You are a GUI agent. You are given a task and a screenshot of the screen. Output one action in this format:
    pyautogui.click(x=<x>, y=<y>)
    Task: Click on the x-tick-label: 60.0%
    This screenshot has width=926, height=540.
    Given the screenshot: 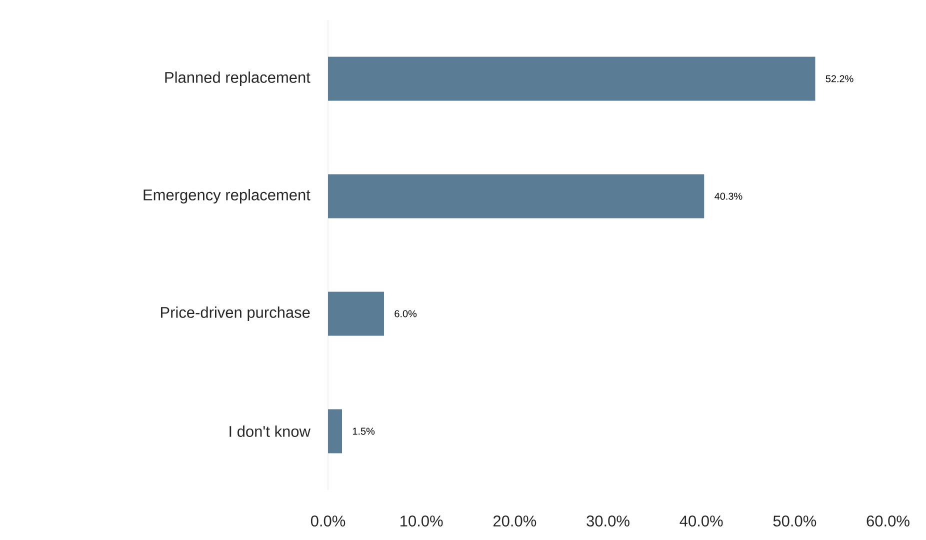 What is the action you would take?
    pyautogui.click(x=888, y=521)
    